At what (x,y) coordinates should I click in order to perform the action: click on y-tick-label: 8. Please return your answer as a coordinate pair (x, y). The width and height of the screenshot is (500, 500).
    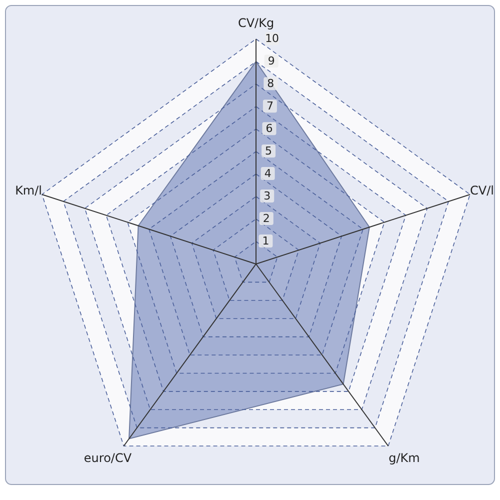
    Looking at the image, I should click on (270, 83).